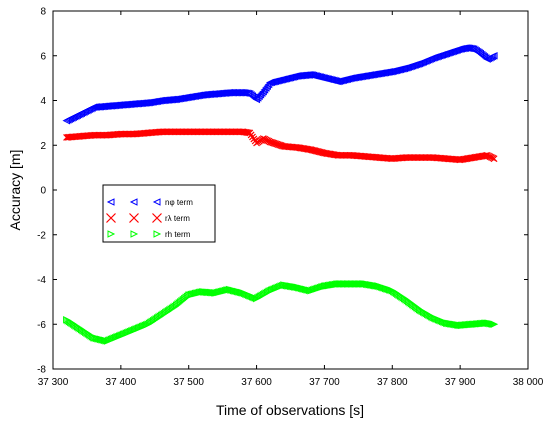 The image size is (550, 429). What do you see at coordinates (392, 382) in the screenshot?
I see `x-tick-label: 37 800` at bounding box center [392, 382].